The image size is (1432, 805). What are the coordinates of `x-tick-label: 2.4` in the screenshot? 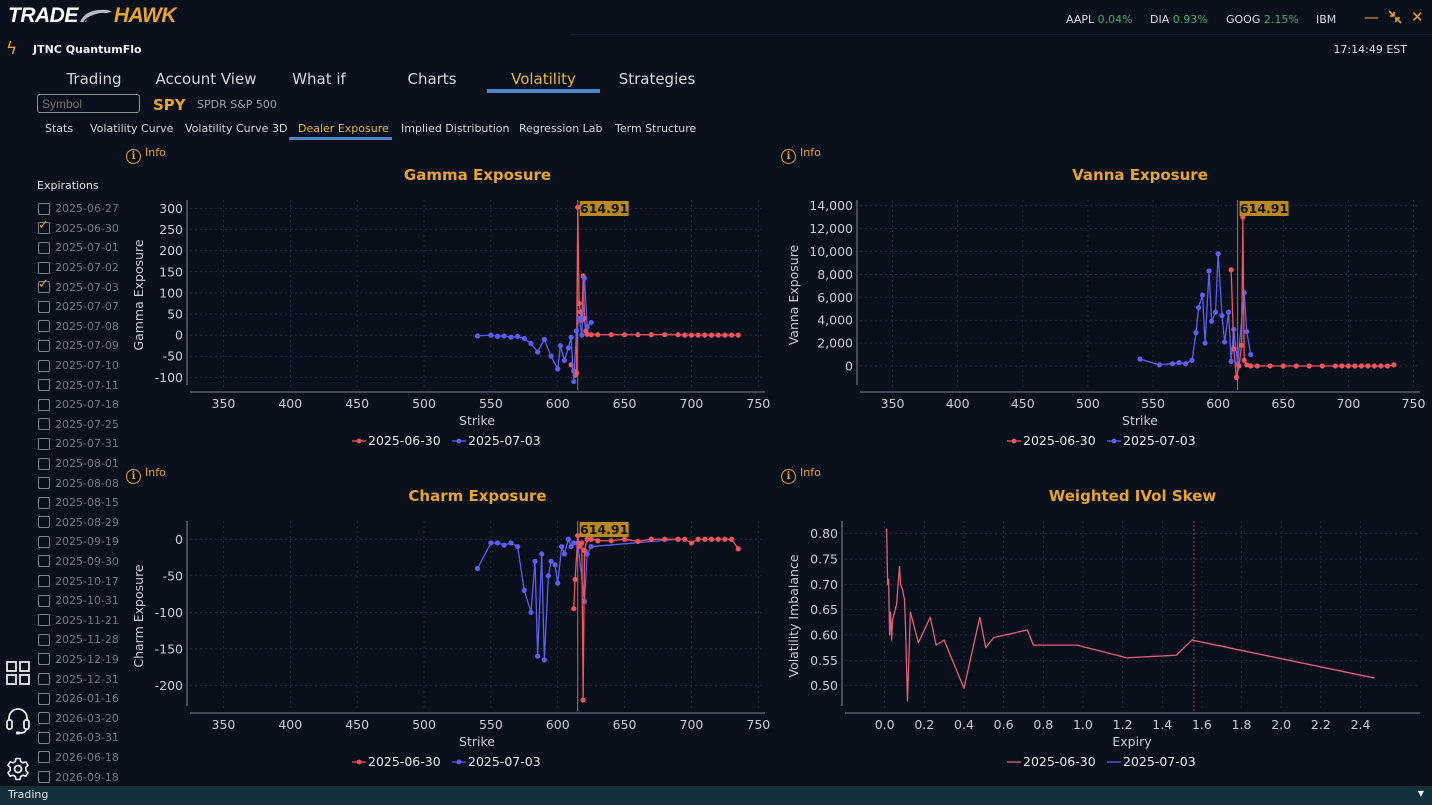 It's located at (1361, 724).